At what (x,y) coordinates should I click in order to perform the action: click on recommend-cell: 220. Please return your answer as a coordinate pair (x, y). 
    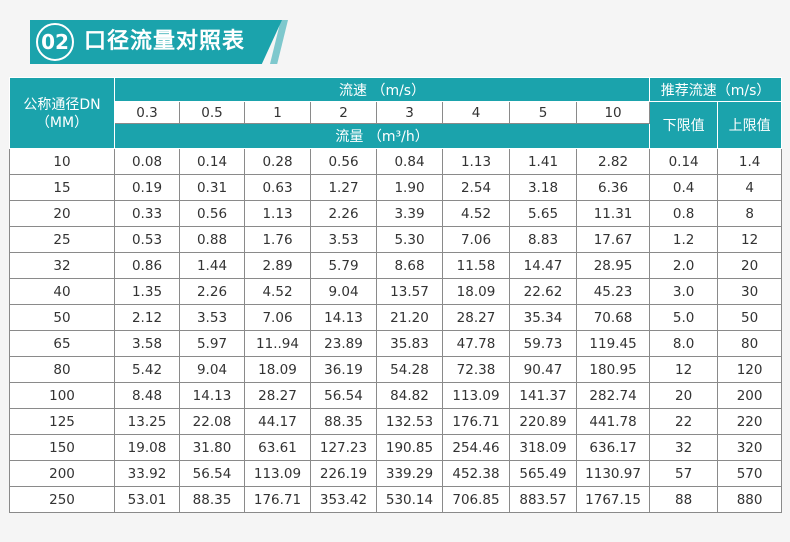
    Looking at the image, I should click on (750, 421).